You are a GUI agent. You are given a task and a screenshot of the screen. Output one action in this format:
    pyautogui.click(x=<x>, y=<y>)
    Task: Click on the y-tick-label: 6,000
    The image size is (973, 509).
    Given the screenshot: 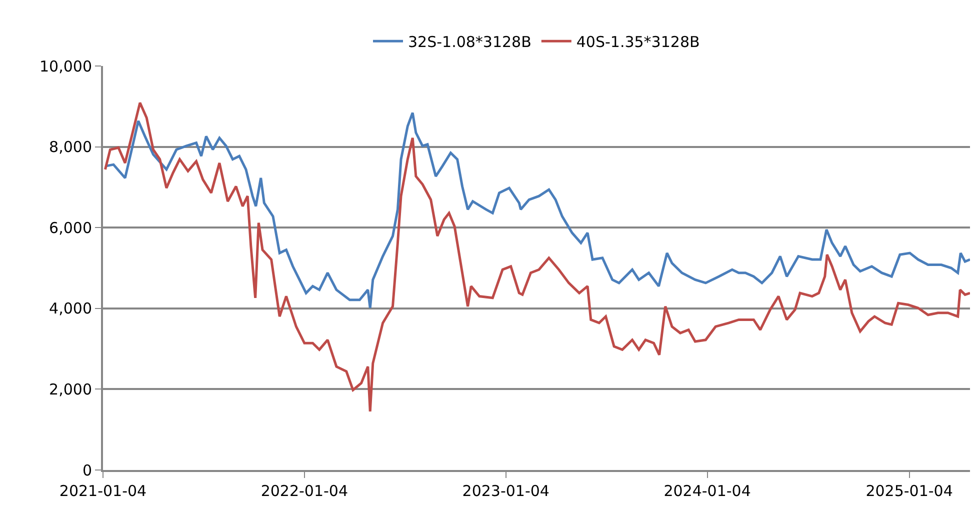 What is the action you would take?
    pyautogui.click(x=70, y=227)
    